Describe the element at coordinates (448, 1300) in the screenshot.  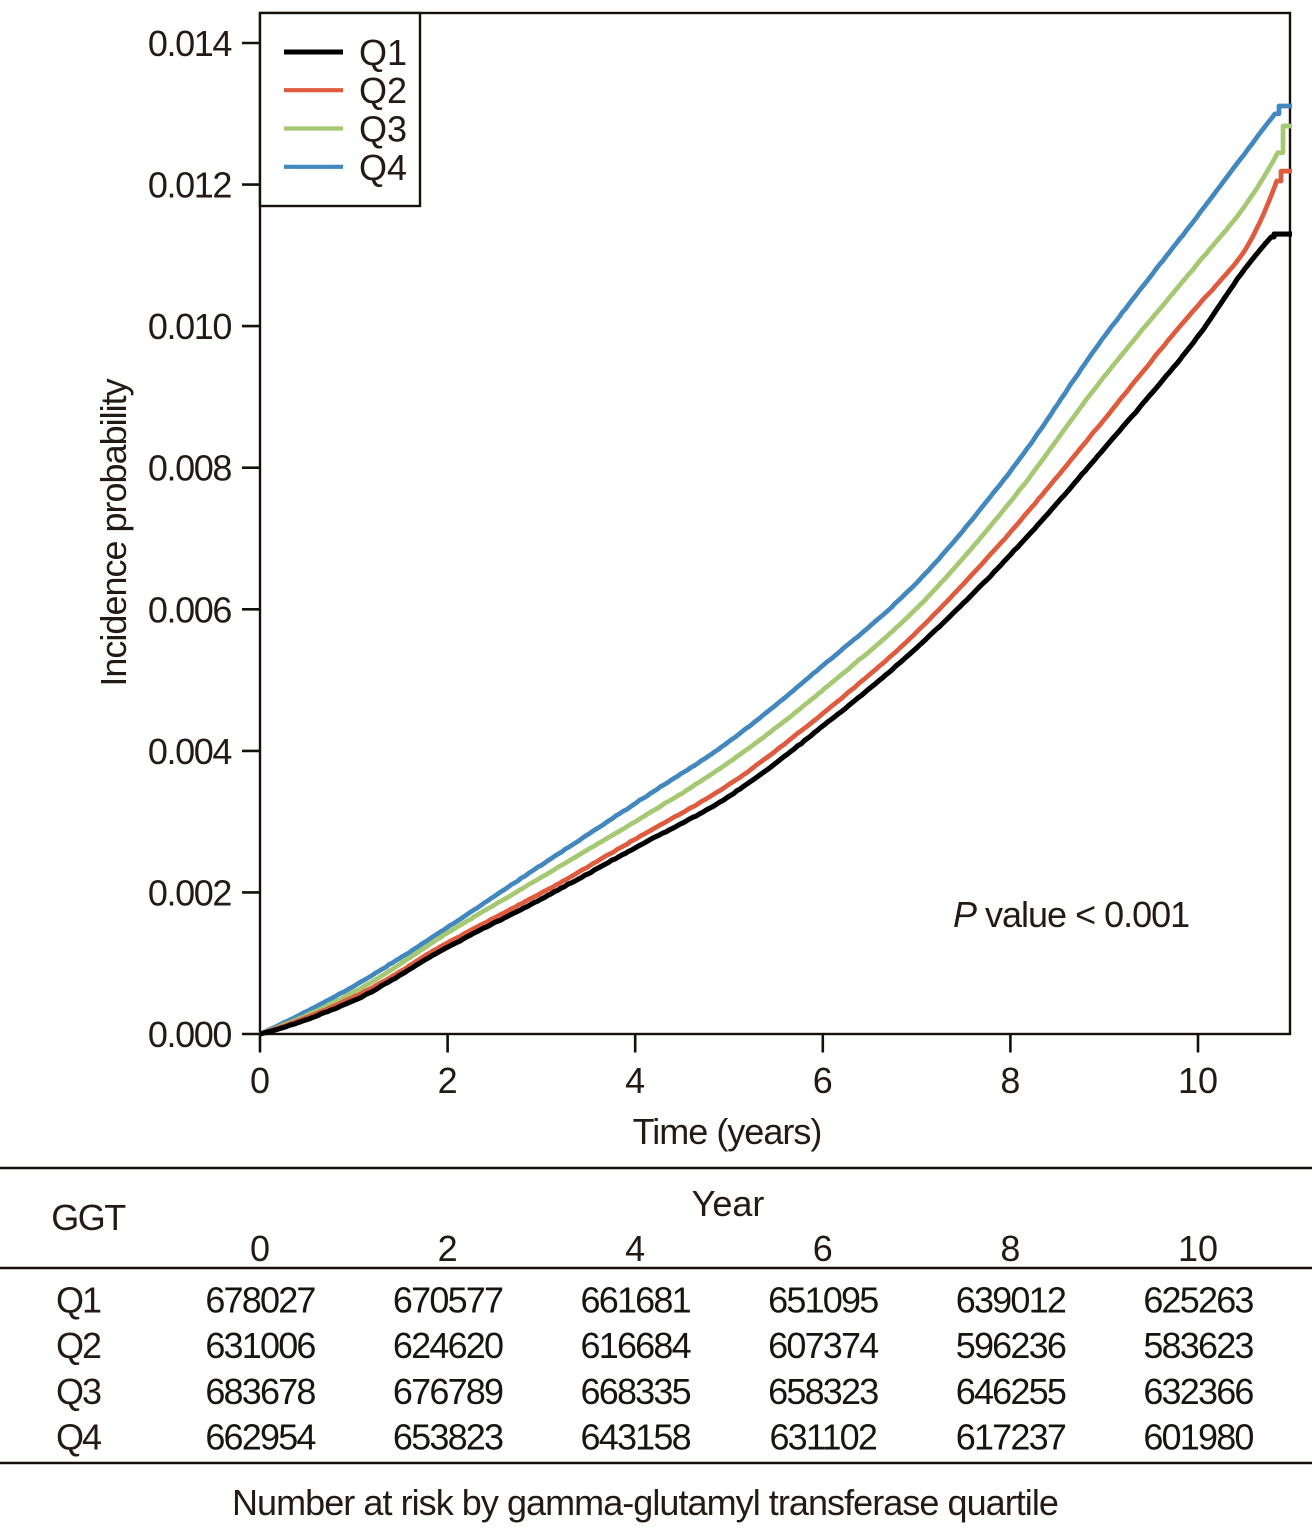
I see `svg-text: 670577` at that location.